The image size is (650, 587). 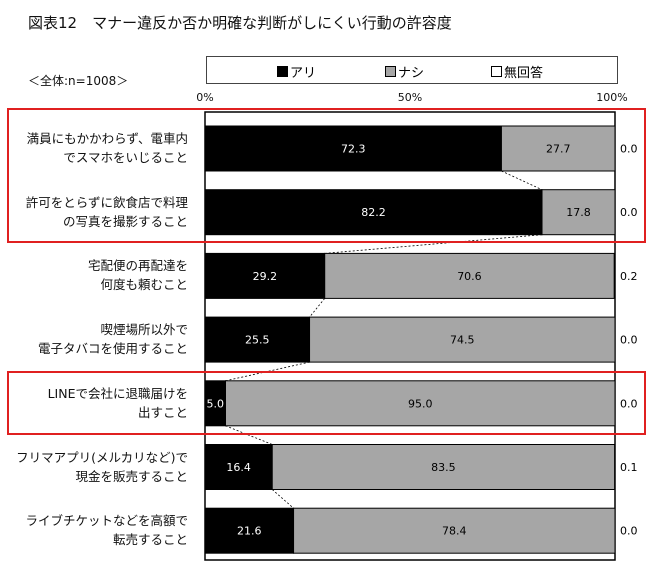 I want to click on x-tick: 100%, so click(x=612, y=97).